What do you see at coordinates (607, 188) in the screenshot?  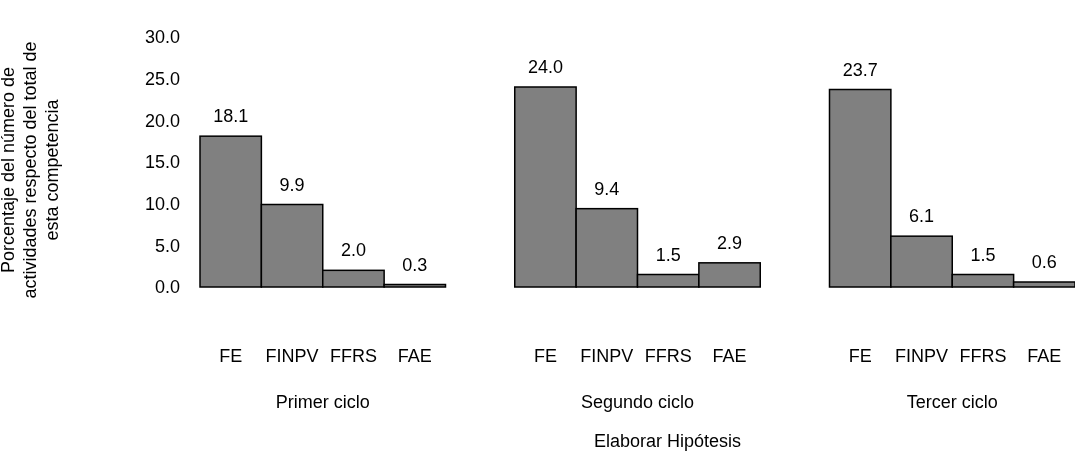 I see `data-label: 9.4` at bounding box center [607, 188].